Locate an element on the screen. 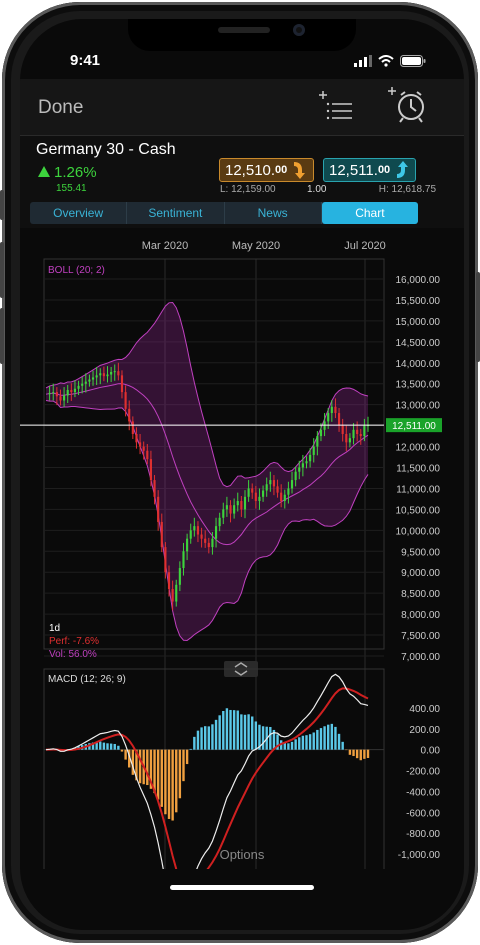 This screenshot has height=945, width=480. y-tick-label: 13,500.00 is located at coordinates (418, 385).